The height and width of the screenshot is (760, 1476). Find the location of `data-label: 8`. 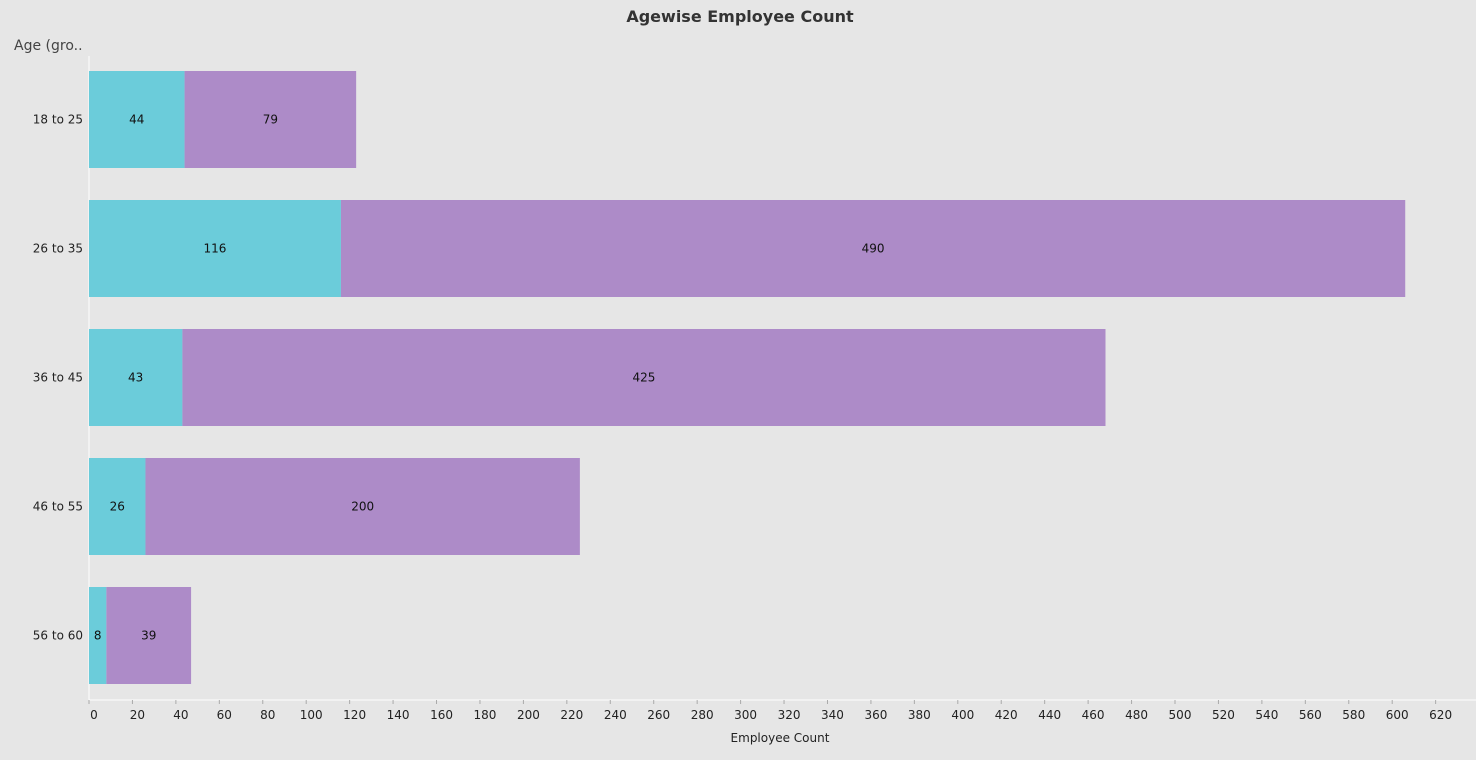

data-label: 8 is located at coordinates (98, 636).